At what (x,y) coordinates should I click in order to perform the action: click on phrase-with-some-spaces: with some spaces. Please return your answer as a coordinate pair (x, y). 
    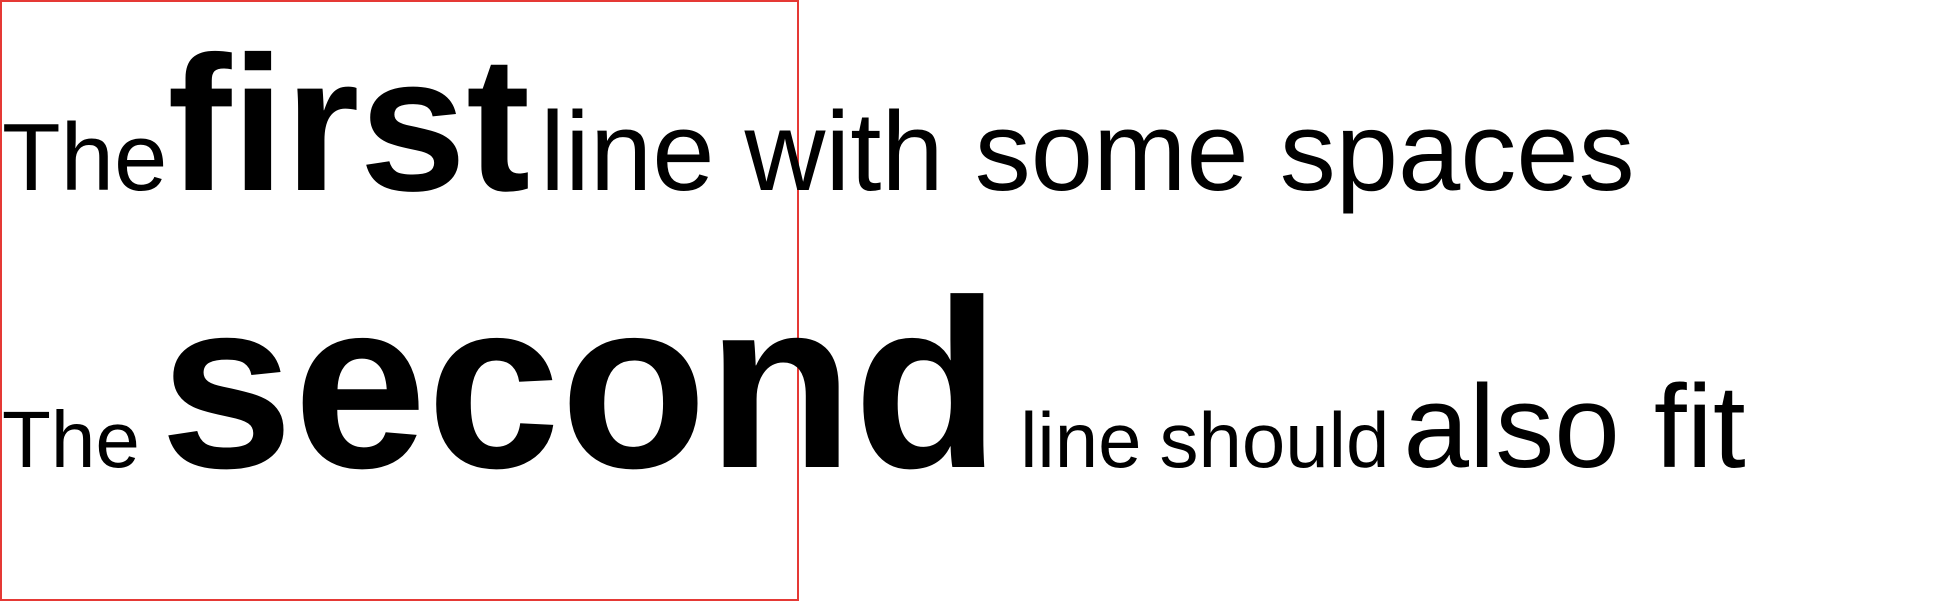
    Looking at the image, I should click on (1189, 151).